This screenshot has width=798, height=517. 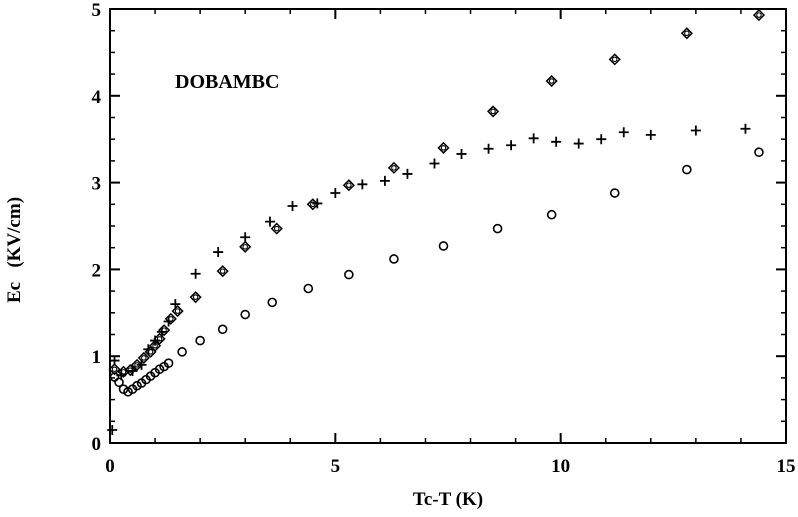 What do you see at coordinates (560, 466) in the screenshot?
I see `x-tick-label: 10` at bounding box center [560, 466].